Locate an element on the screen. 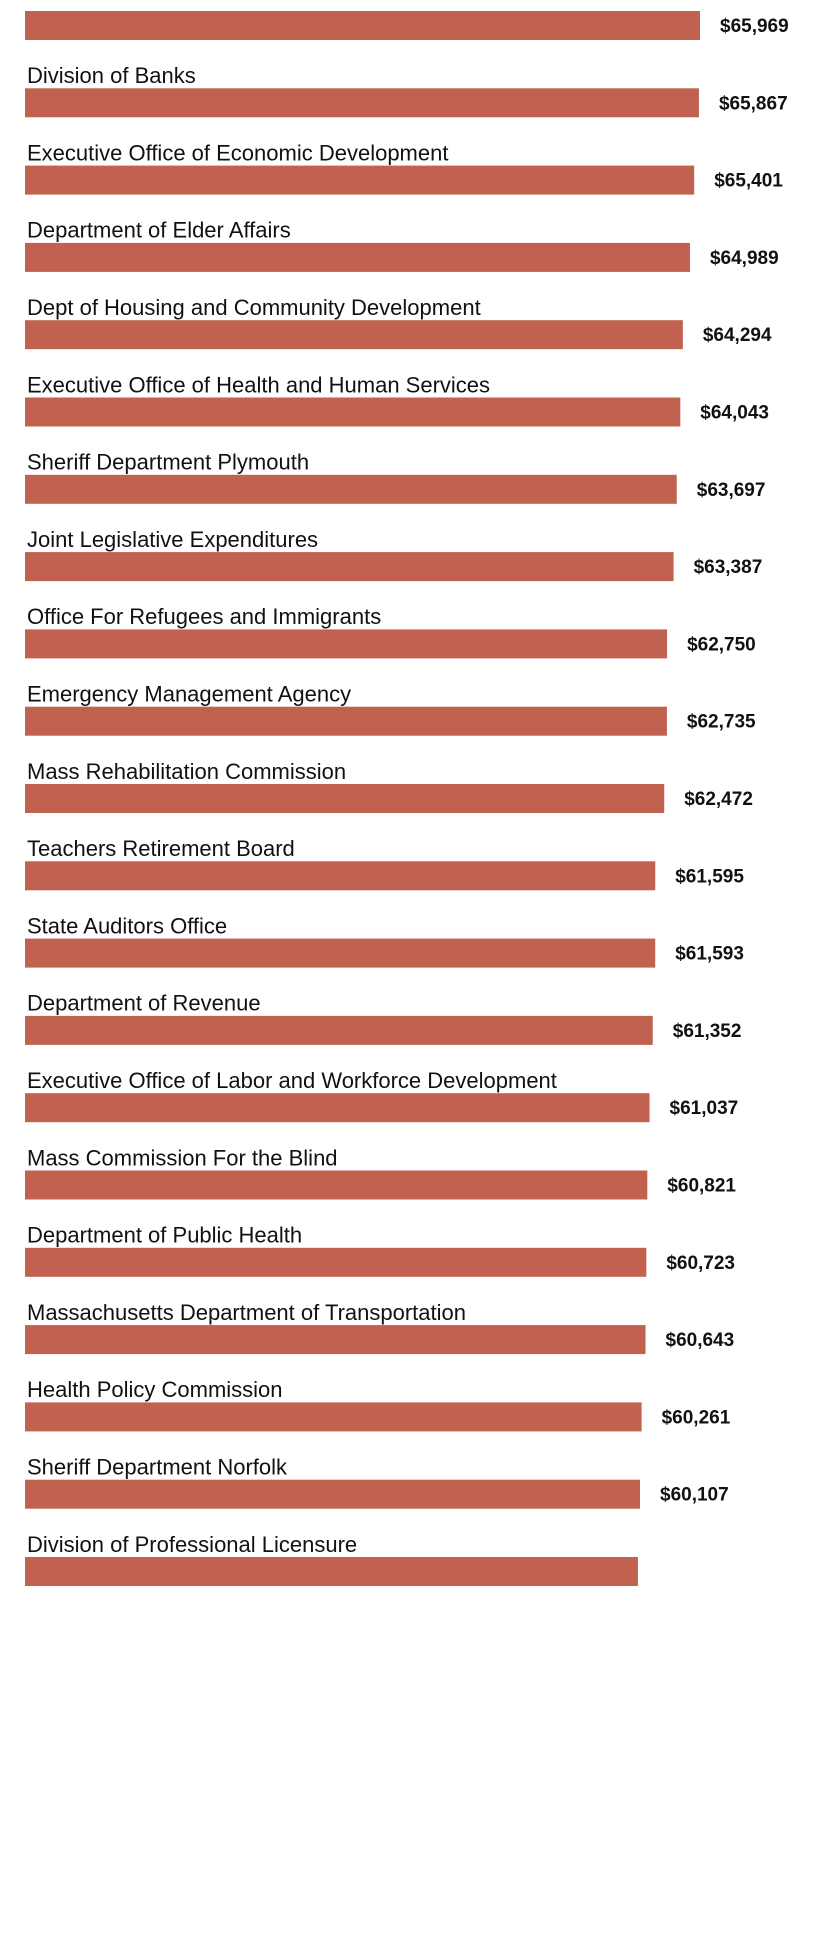 This screenshot has height=1955, width=817. value-label: $64,294 is located at coordinates (737, 335).